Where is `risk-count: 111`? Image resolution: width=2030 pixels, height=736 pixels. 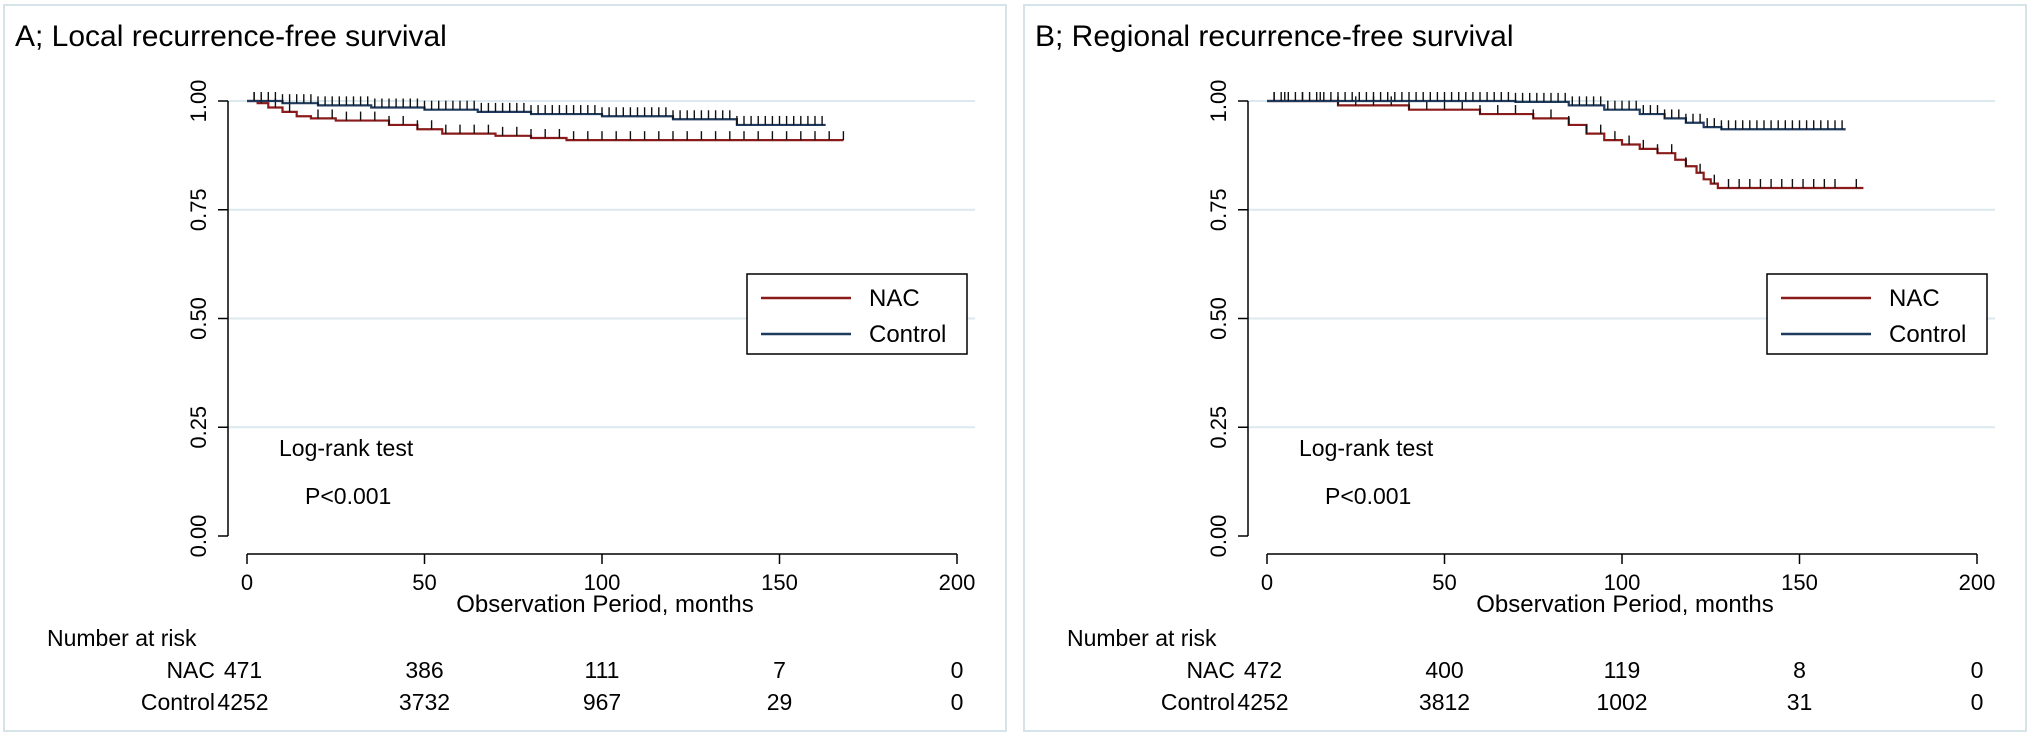 risk-count: 111 is located at coordinates (602, 670).